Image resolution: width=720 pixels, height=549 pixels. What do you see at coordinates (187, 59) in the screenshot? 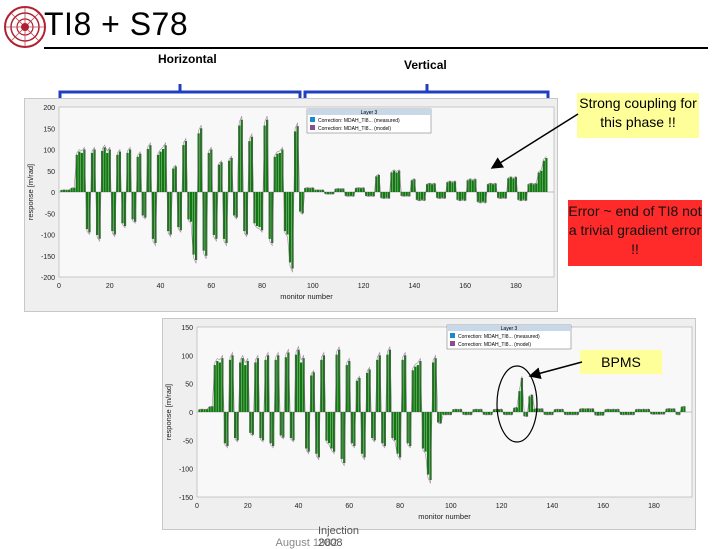
I see `label-horizontal: Horizontal` at bounding box center [187, 59].